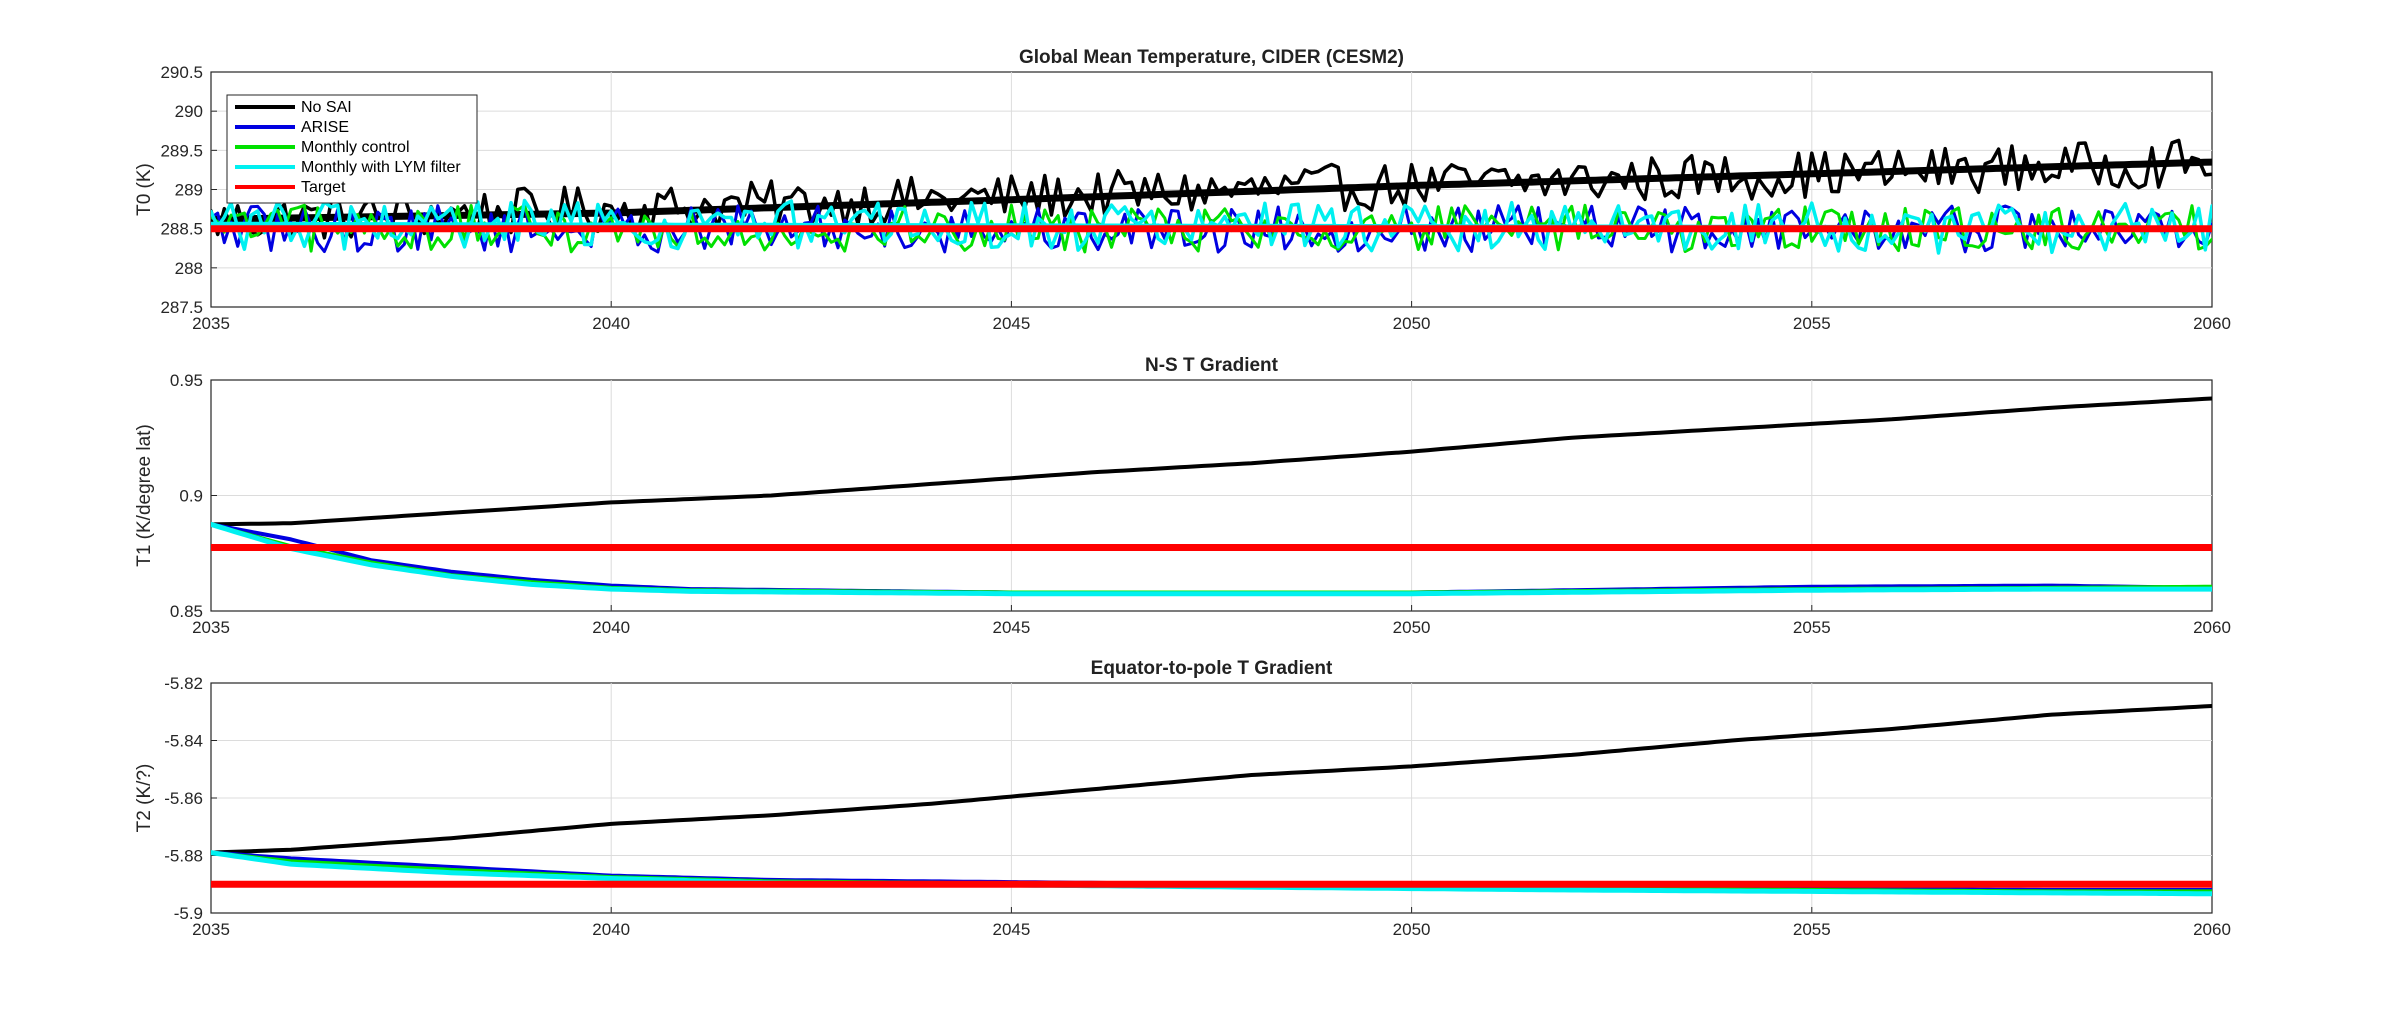 This screenshot has height=1018, width=2400. I want to click on series-group, so click(1211, 196).